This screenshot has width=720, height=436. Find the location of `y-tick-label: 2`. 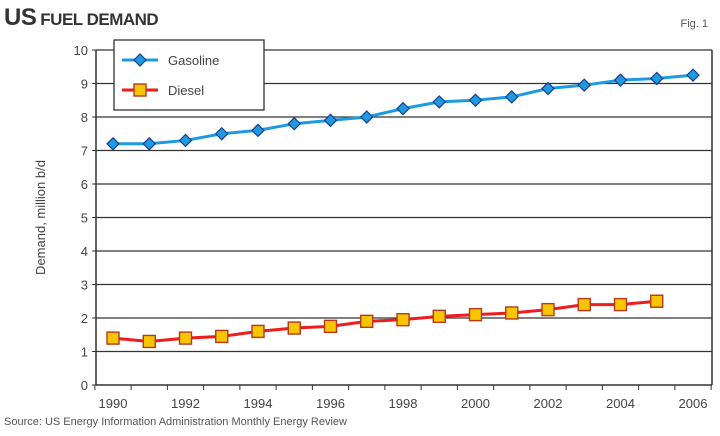

y-tick-label: 2 is located at coordinates (84, 318).